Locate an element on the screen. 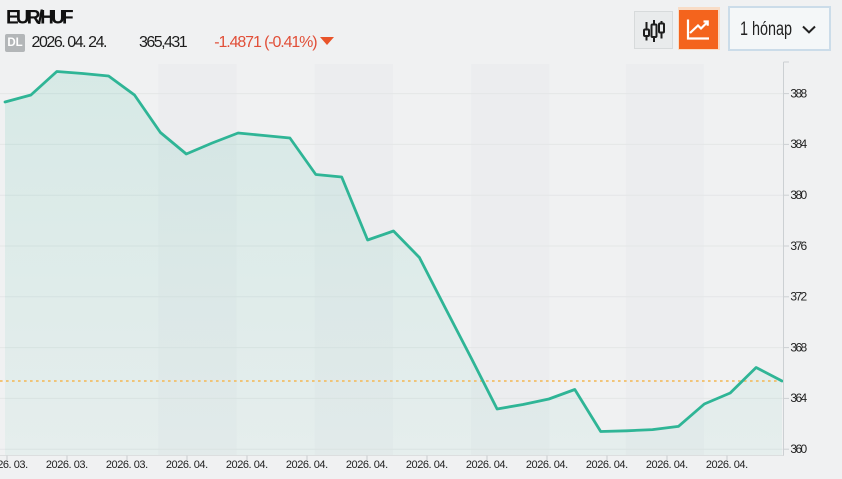 Image resolution: width=842 pixels, height=479 pixels. svg-text: 1 hónap is located at coordinates (766, 29).